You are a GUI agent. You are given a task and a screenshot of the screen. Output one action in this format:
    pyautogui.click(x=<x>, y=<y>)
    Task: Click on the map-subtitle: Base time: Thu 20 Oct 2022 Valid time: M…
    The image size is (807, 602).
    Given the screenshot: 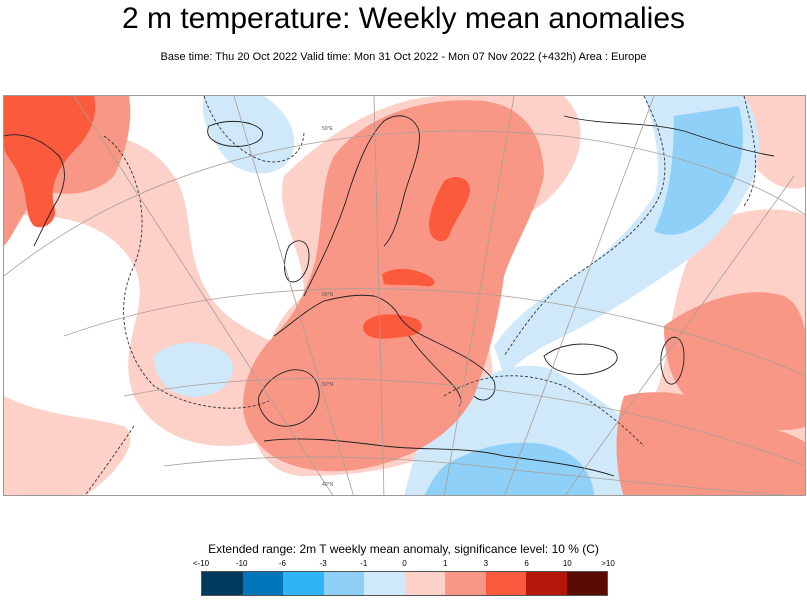 What is the action you would take?
    pyautogui.click(x=403, y=57)
    